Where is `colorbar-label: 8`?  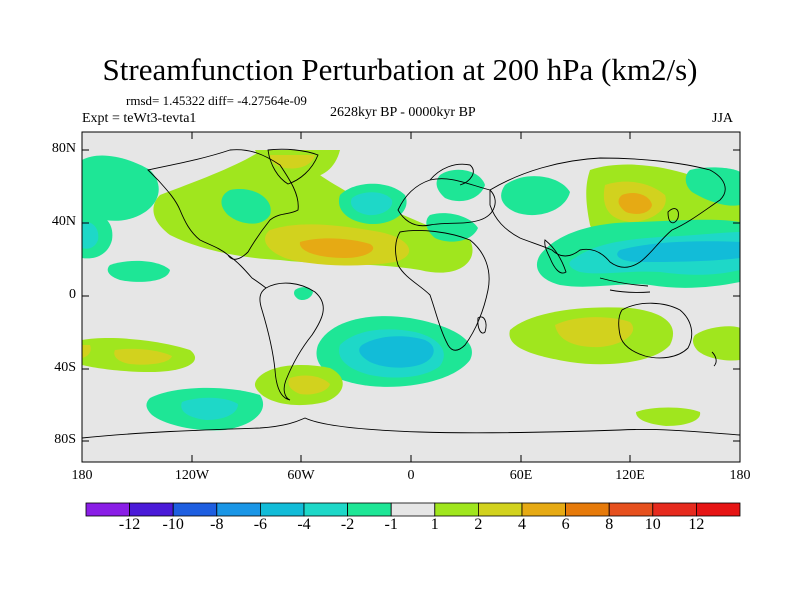
colorbar-label: 8 is located at coordinates (609, 524).